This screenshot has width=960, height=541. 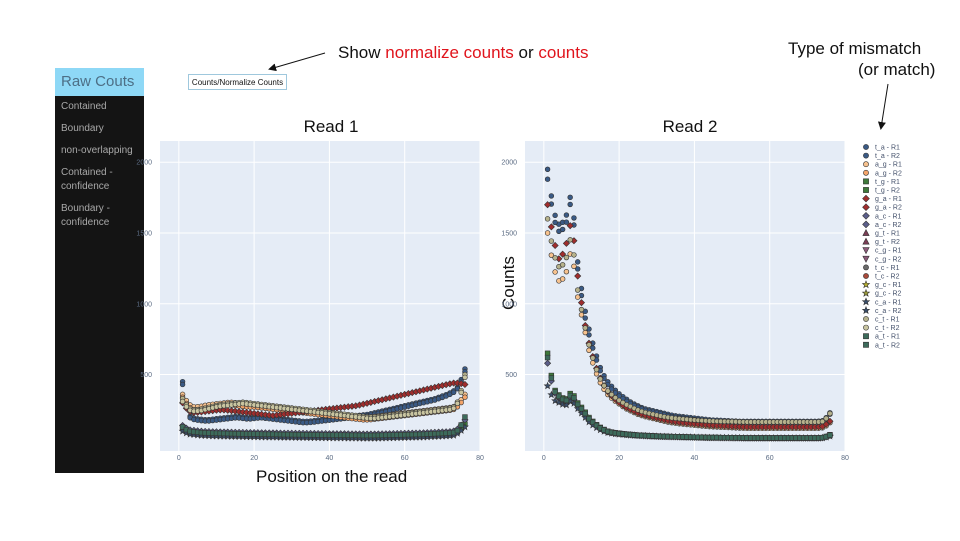 What do you see at coordinates (297, 62) in the screenshot?
I see `arrow-to-toggle` at bounding box center [297, 62].